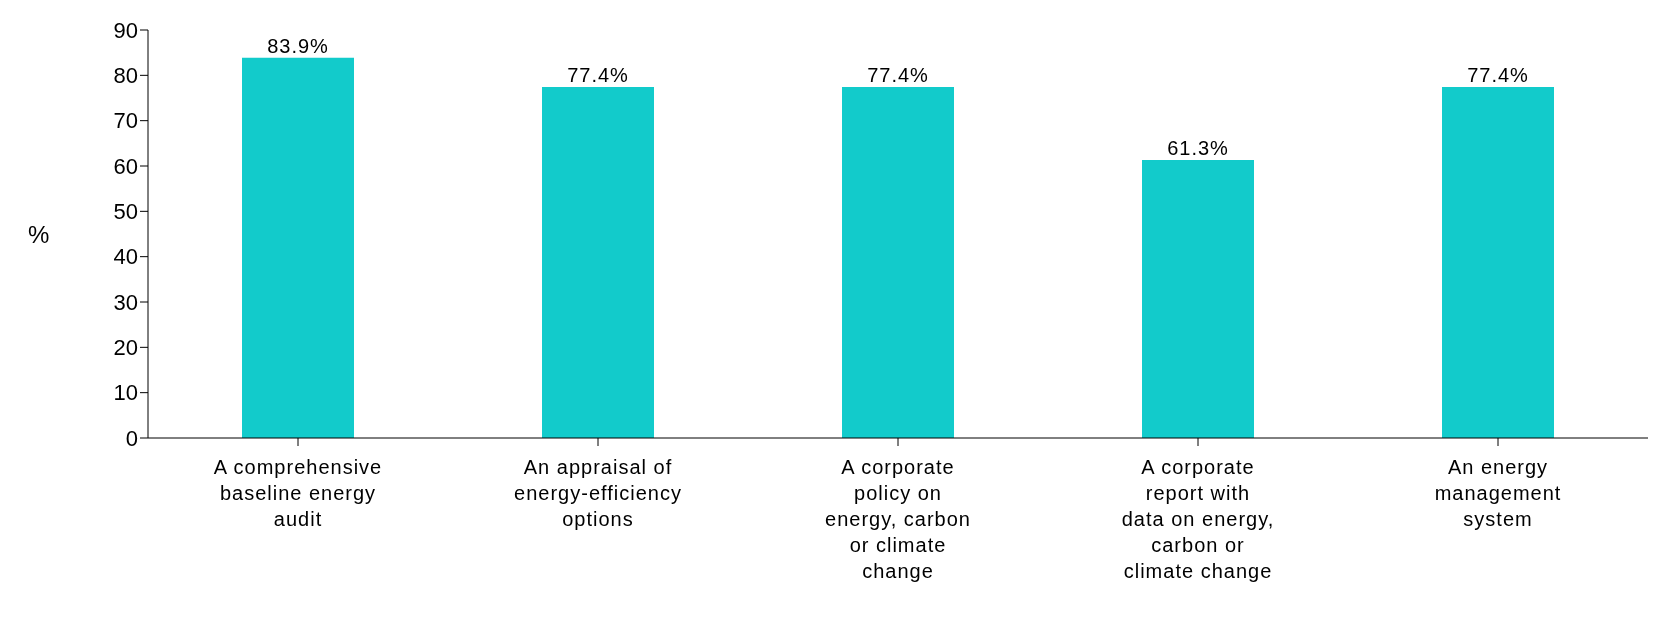 Image resolution: width=1680 pixels, height=623 pixels. I want to click on x-tick-label: A corporate policy on energy, carbon or climate change, so click(898, 519).